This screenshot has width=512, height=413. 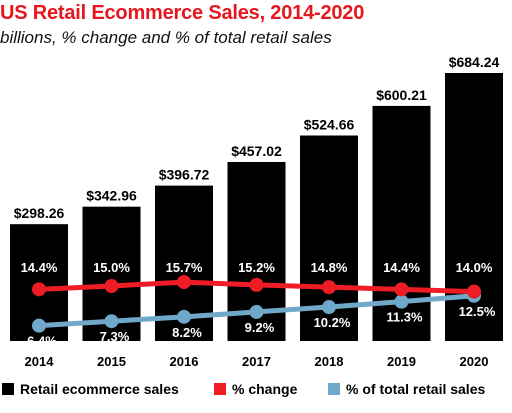 What do you see at coordinates (401, 267) in the screenshot?
I see `pct-change-label-2019: 14.4%` at bounding box center [401, 267].